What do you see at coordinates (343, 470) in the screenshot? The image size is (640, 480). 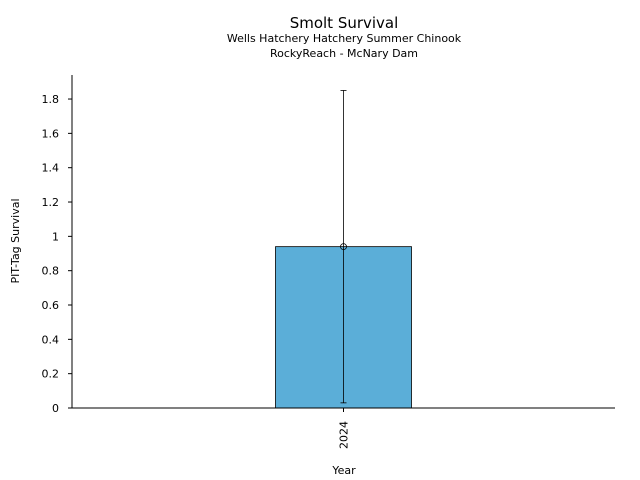 I see `x-axis-label: Year` at bounding box center [343, 470].